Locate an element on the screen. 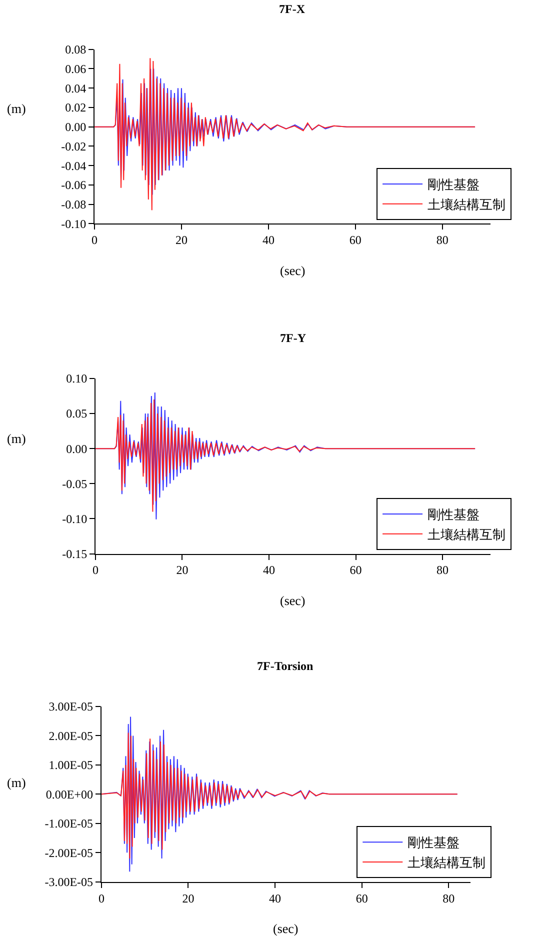 The width and height of the screenshot is (535, 946). y-tick-label: -0.02 is located at coordinates (73, 146).